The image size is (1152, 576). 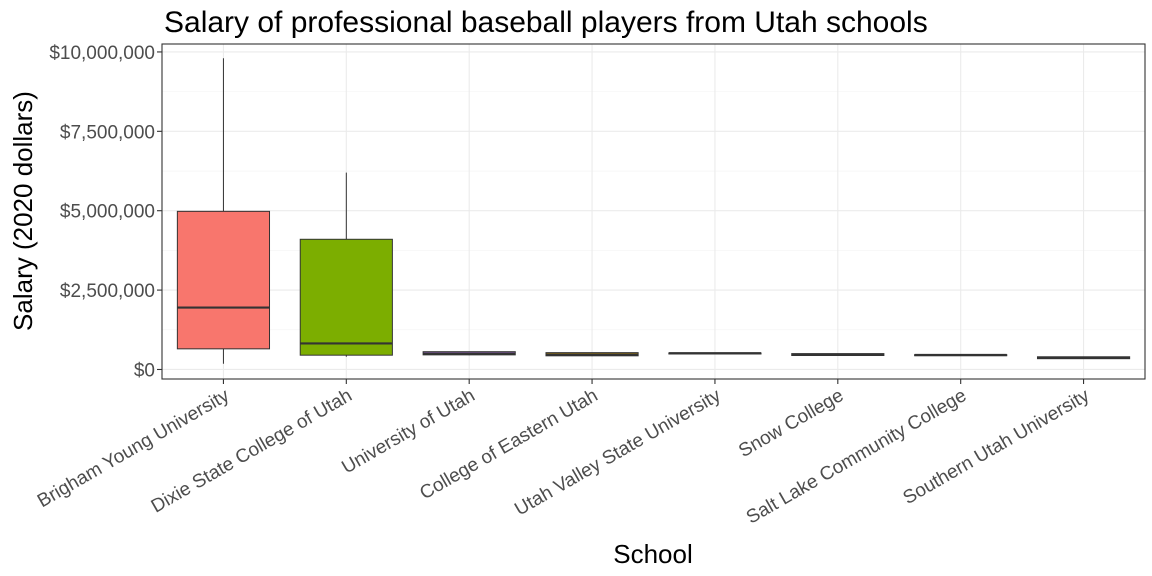 What do you see at coordinates (144, 370) in the screenshot?
I see `y-tick-label: $0` at bounding box center [144, 370].